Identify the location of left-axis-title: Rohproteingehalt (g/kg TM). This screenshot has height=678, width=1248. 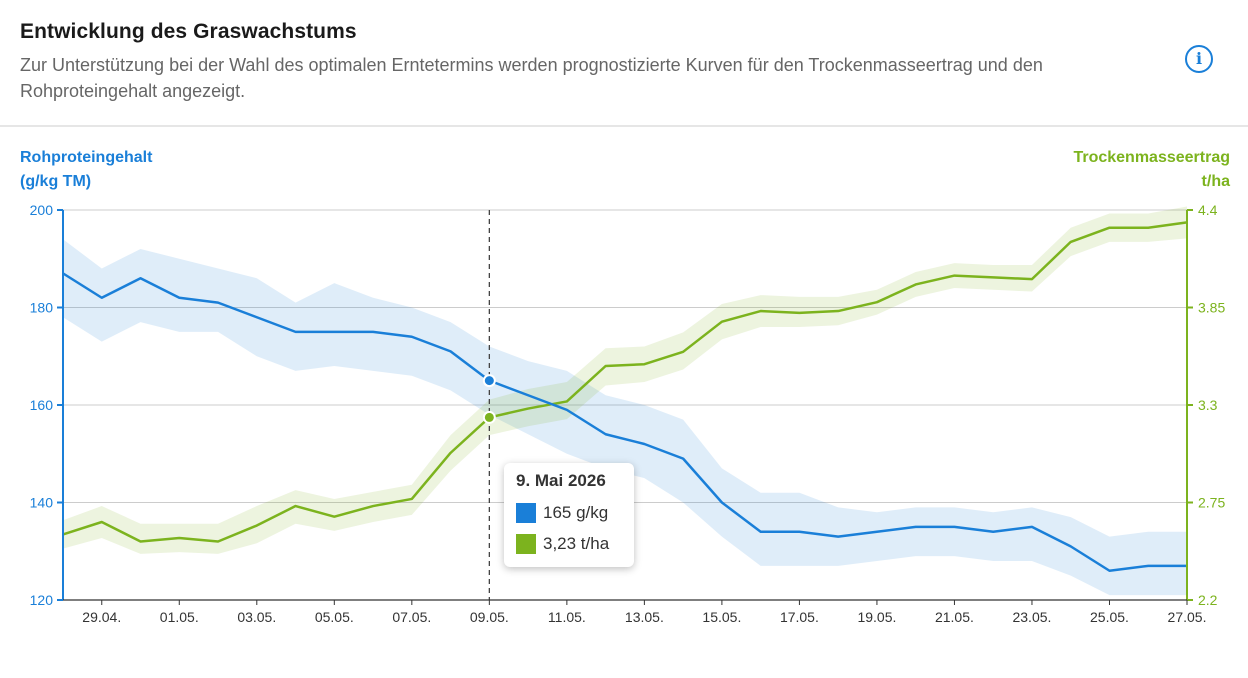
(86, 170).